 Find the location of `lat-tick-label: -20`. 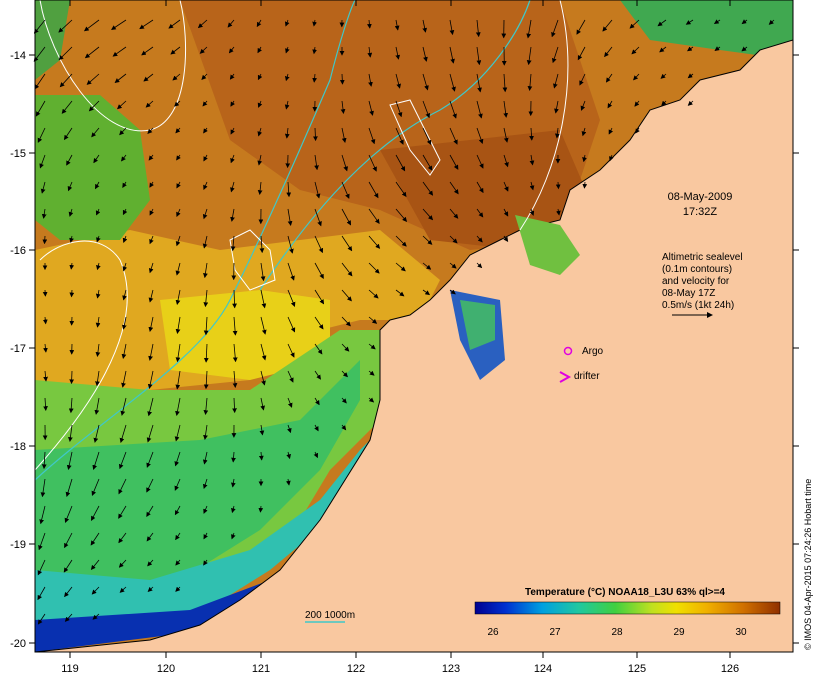

lat-tick-label: -20 is located at coordinates (18, 644).